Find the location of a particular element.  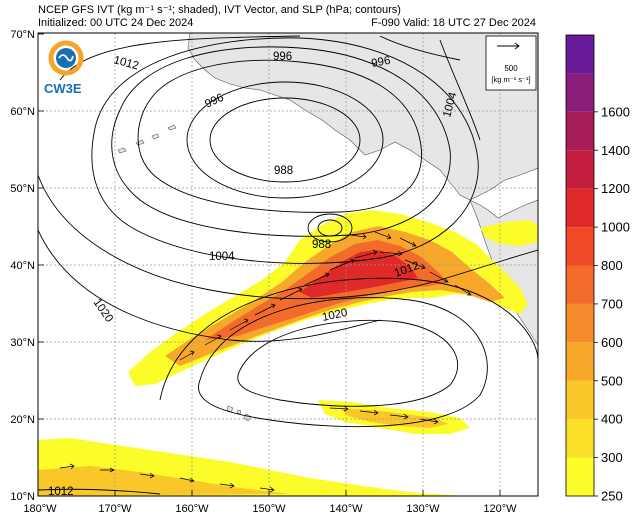

ivt-tropical-belt-inner is located at coordinates (164, 481).